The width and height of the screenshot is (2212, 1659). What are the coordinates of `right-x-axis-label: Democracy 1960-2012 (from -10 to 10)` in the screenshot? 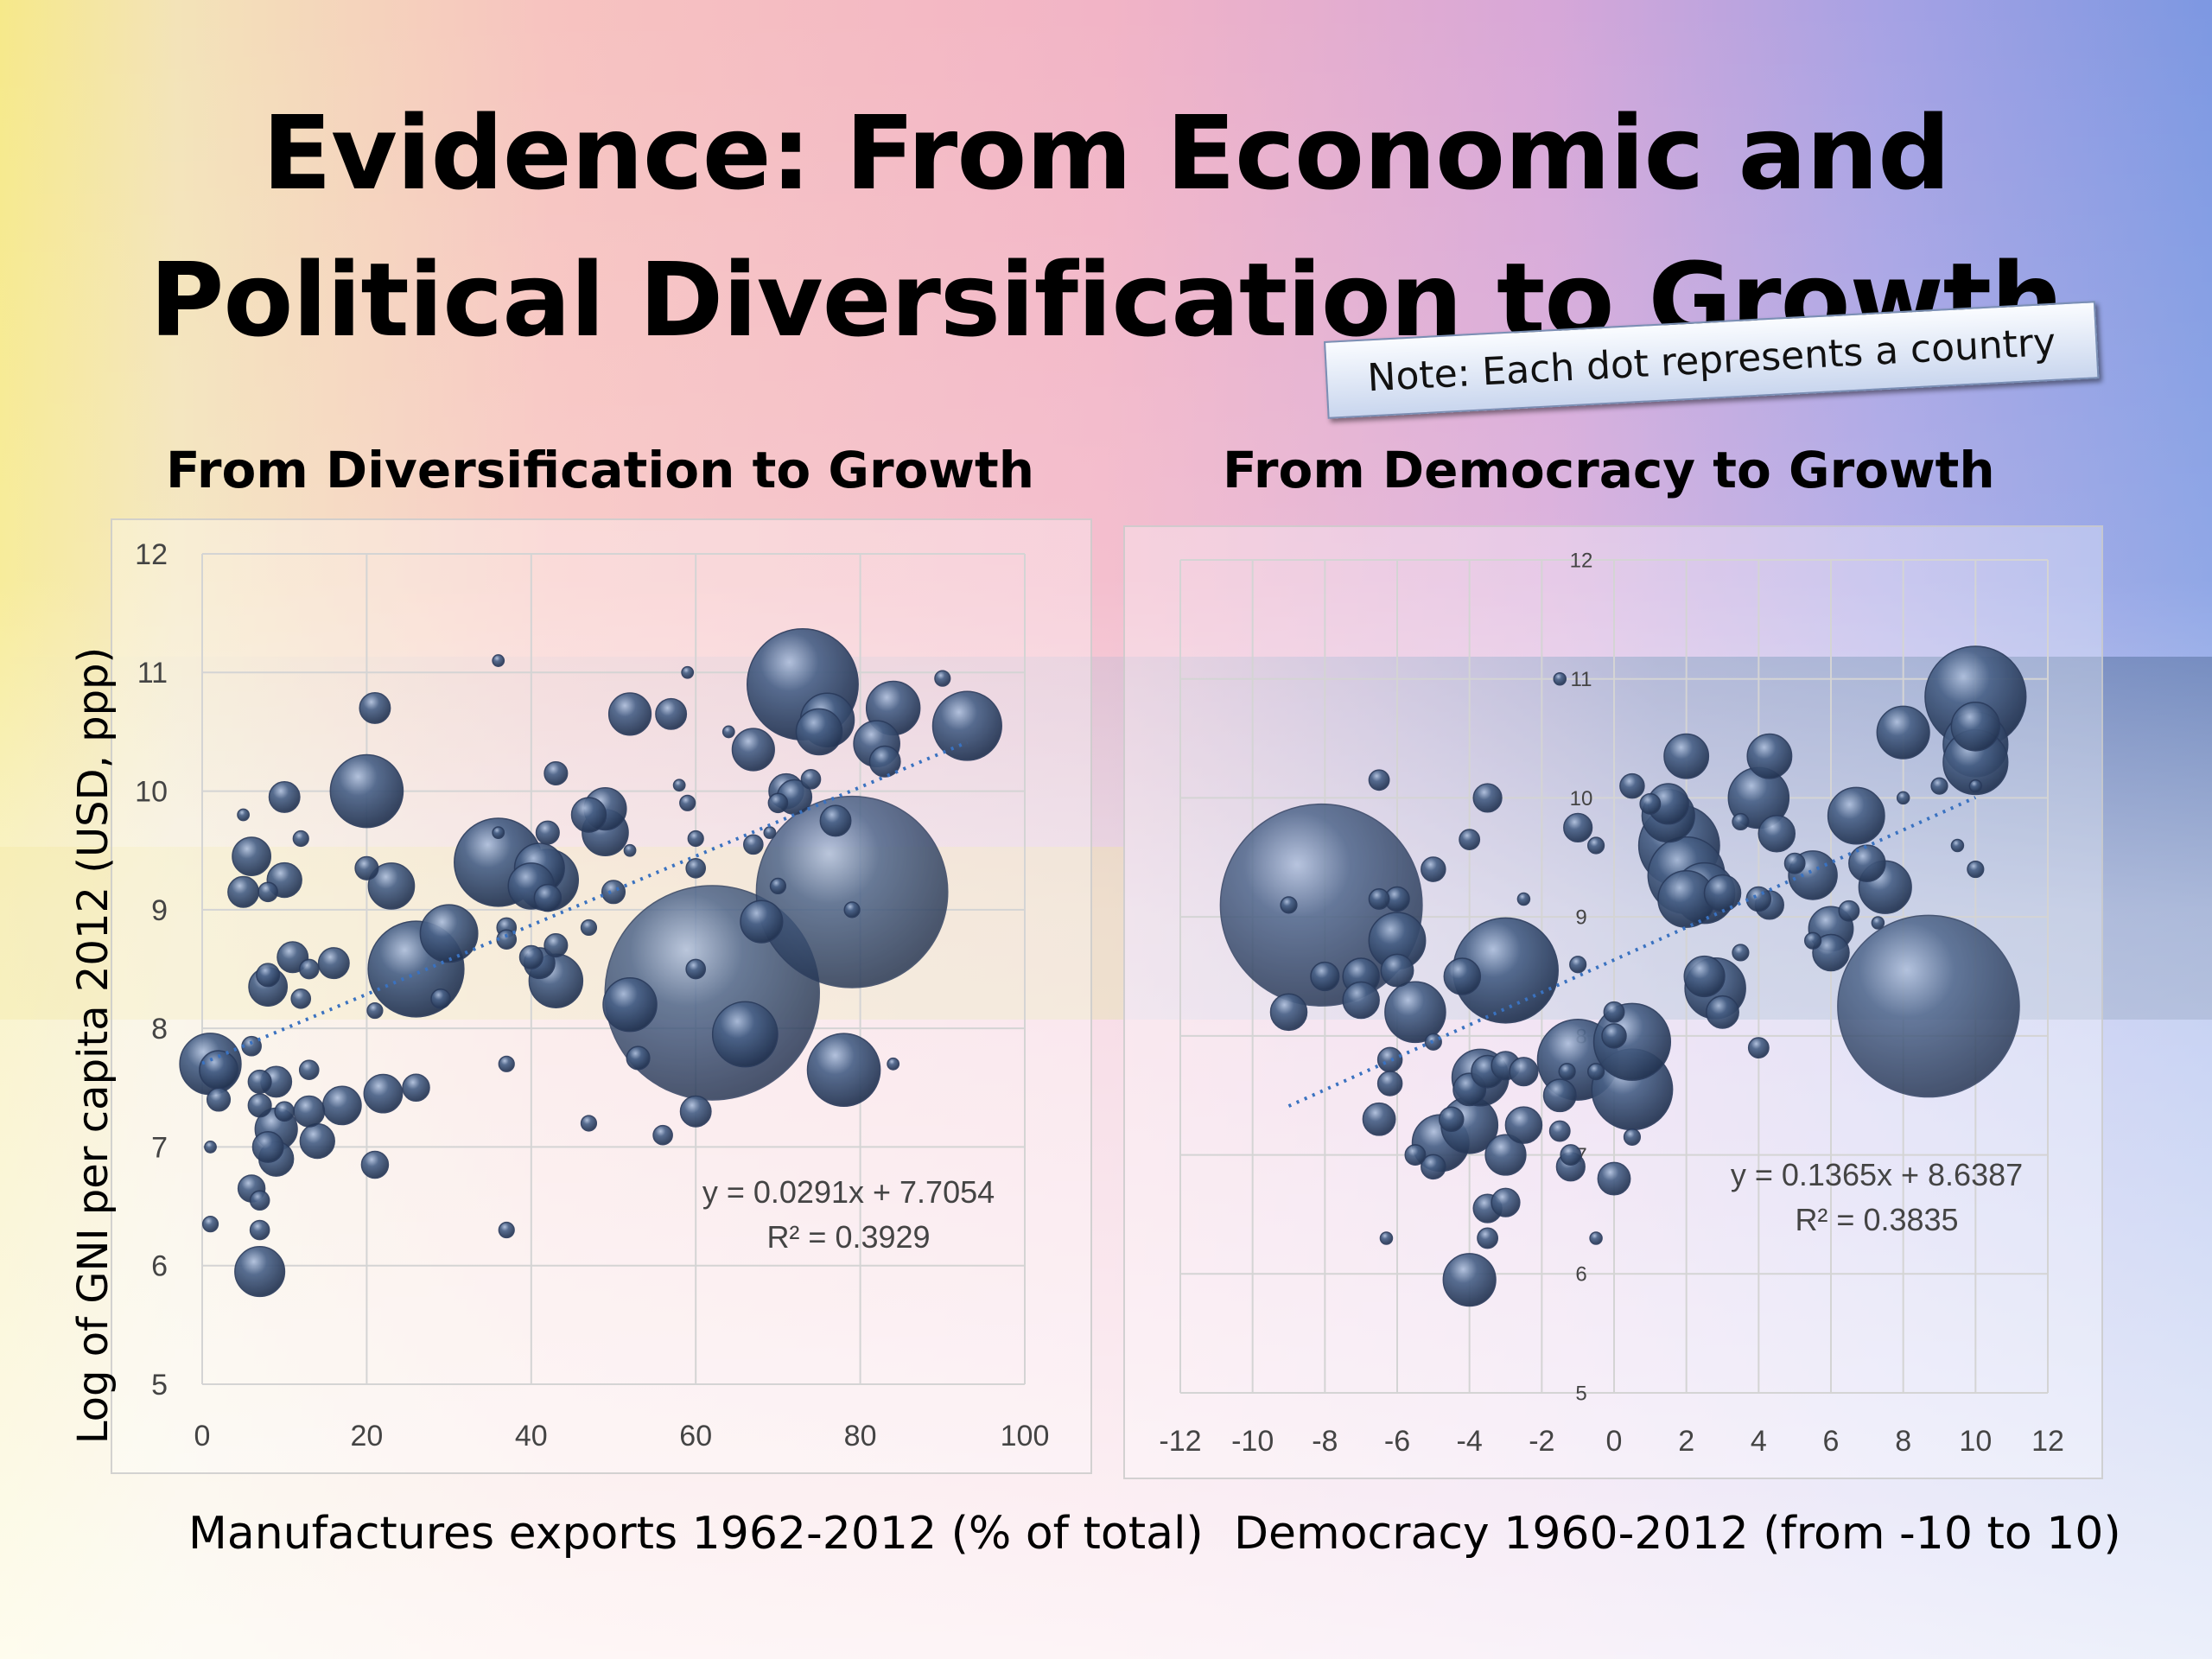 It's located at (1677, 1534).